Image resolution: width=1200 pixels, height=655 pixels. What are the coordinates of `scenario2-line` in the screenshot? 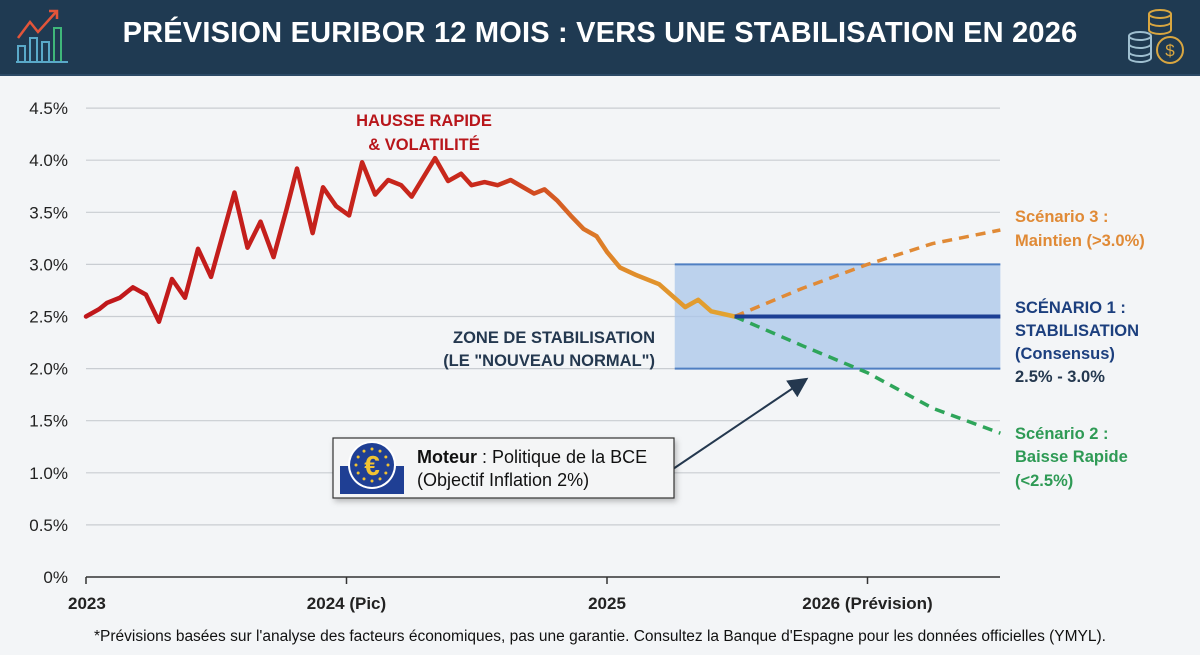 It's located at (867, 374).